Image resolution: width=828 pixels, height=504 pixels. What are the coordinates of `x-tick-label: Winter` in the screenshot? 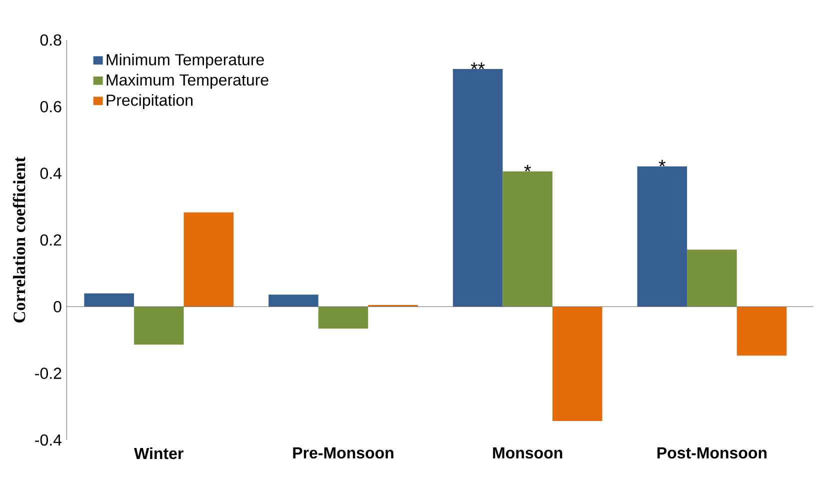 It's located at (159, 453).